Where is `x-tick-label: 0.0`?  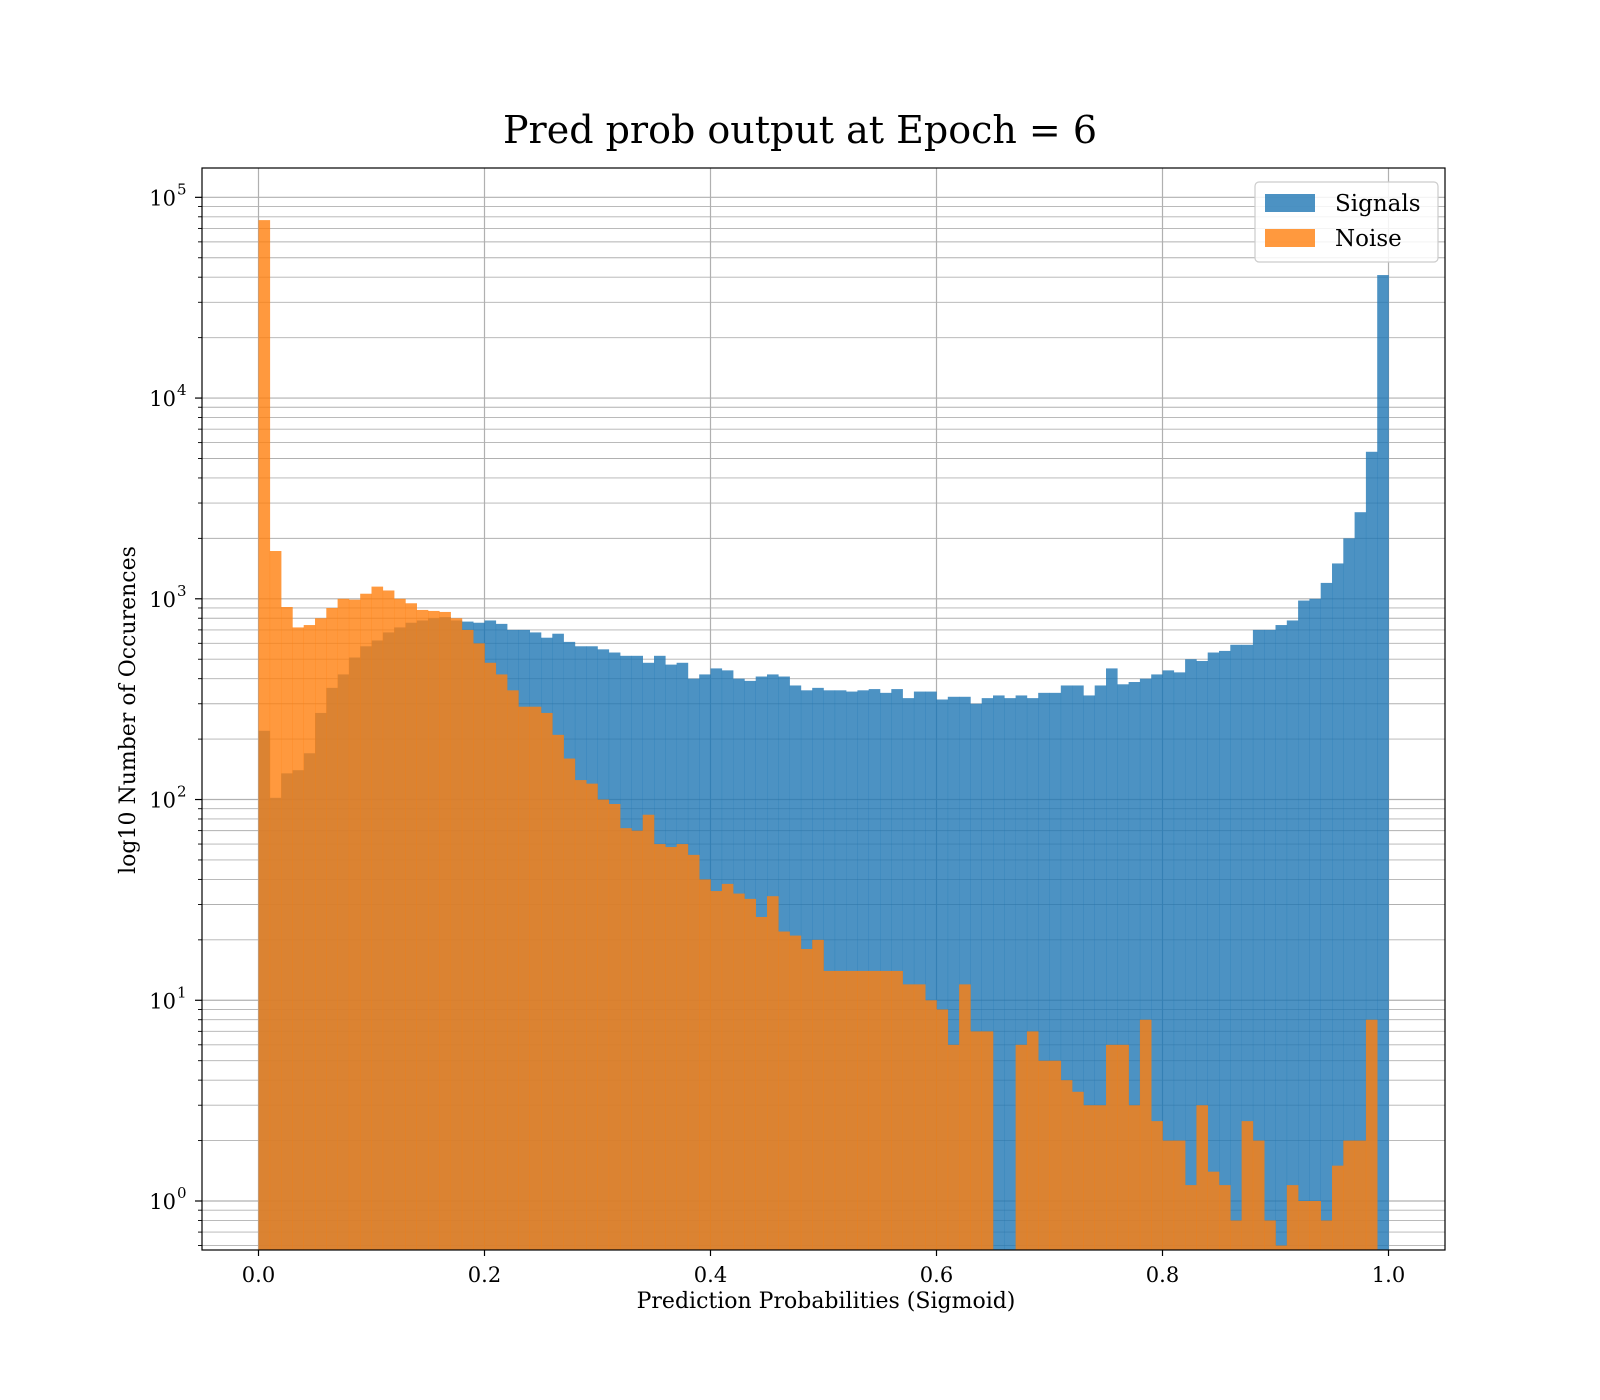 x-tick-label: 0.0 is located at coordinates (258, 1275).